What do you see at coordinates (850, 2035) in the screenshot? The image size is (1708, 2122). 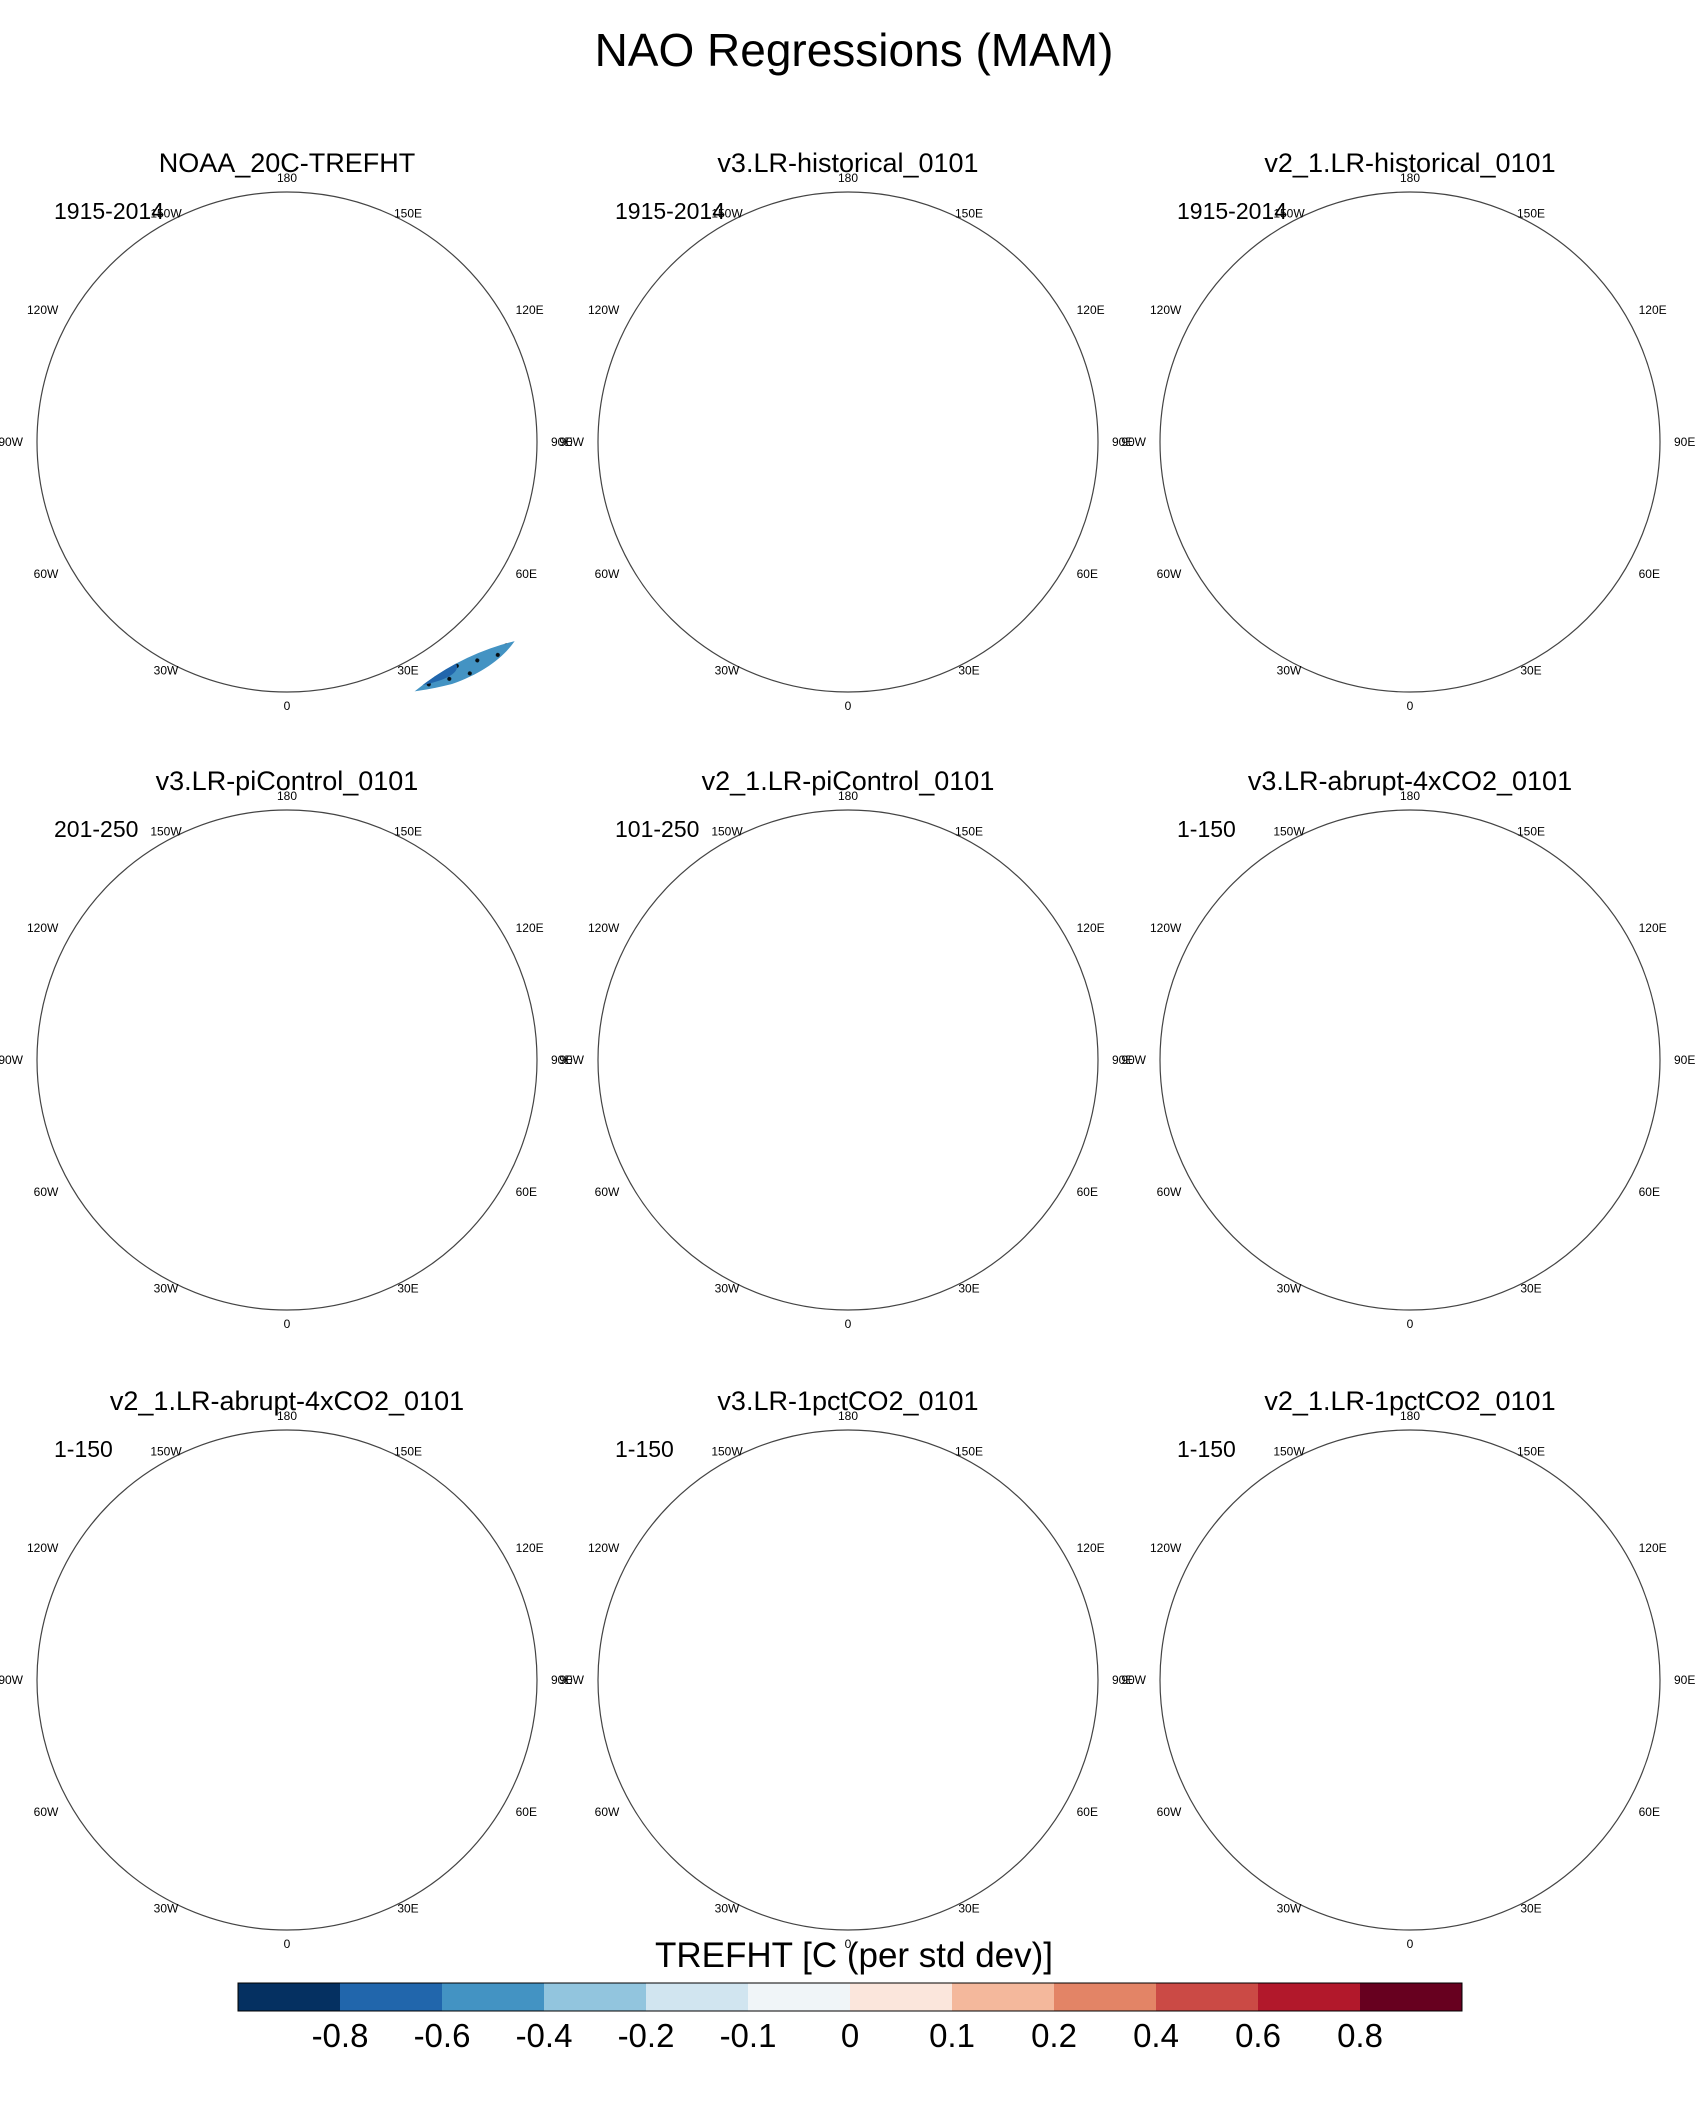 I see `colorbar-tick-label: 0` at bounding box center [850, 2035].